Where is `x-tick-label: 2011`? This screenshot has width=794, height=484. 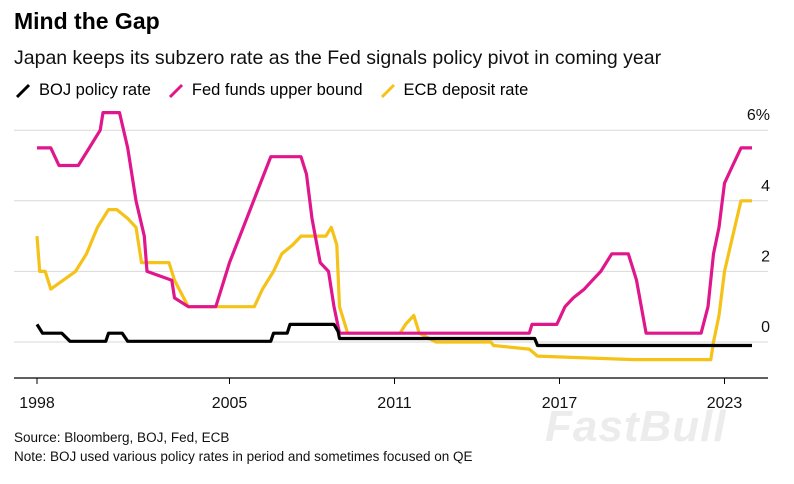
x-tick-label: 2011 is located at coordinates (394, 403).